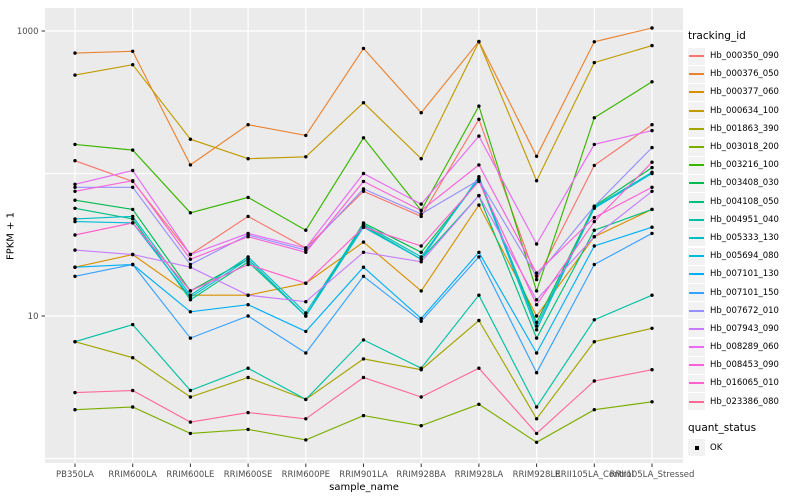  I want to click on legend-entry: Hb_005333_130, so click(733, 238).